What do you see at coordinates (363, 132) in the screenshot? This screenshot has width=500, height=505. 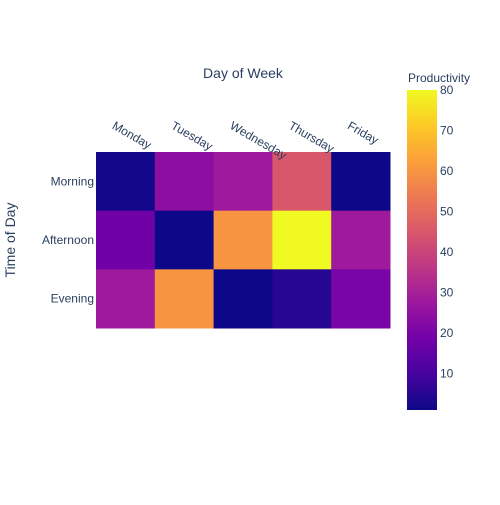 I see `x-tick-label: Friday` at bounding box center [363, 132].